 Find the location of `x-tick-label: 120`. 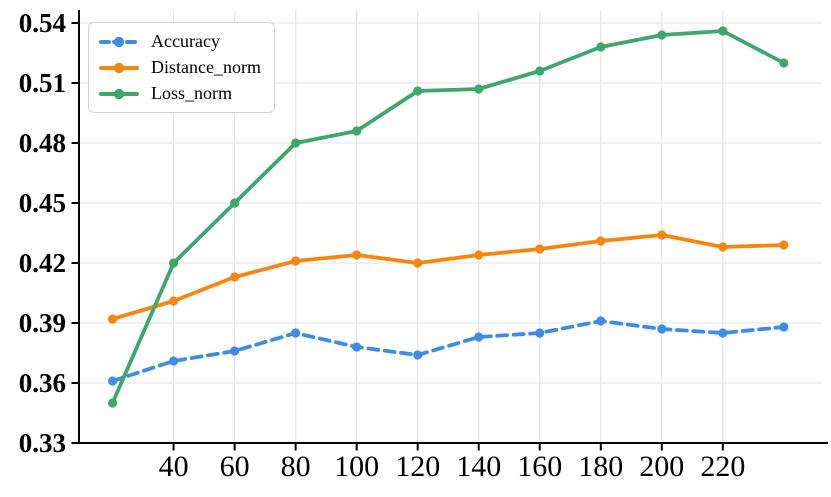

x-tick-label: 120 is located at coordinates (417, 466).